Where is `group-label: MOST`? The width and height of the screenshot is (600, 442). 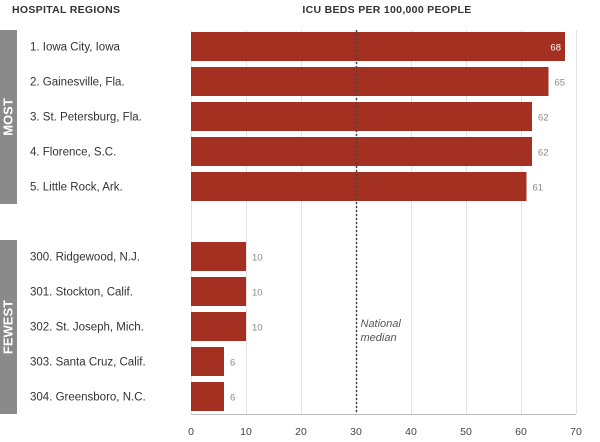 group-label: MOST is located at coordinates (8, 117).